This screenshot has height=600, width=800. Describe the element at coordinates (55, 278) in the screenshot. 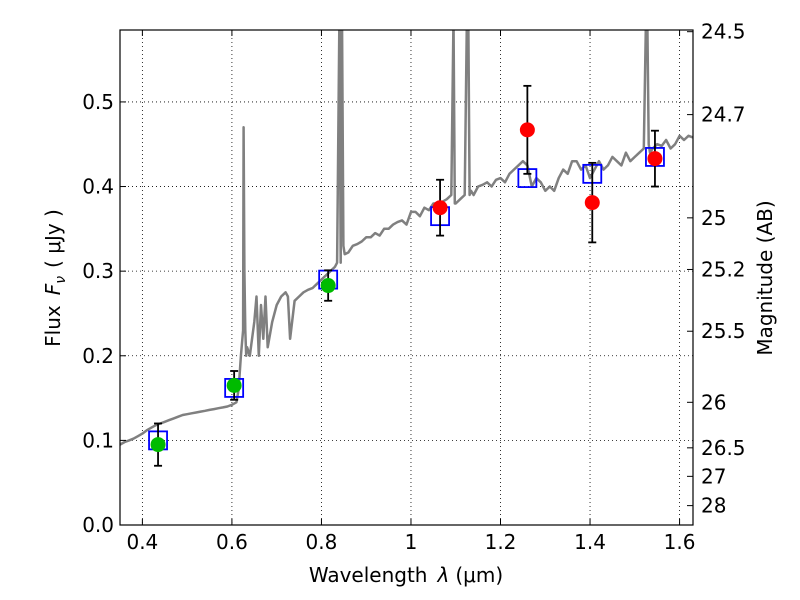

I see `y-axis-label: FluxFν( μJy )` at that location.